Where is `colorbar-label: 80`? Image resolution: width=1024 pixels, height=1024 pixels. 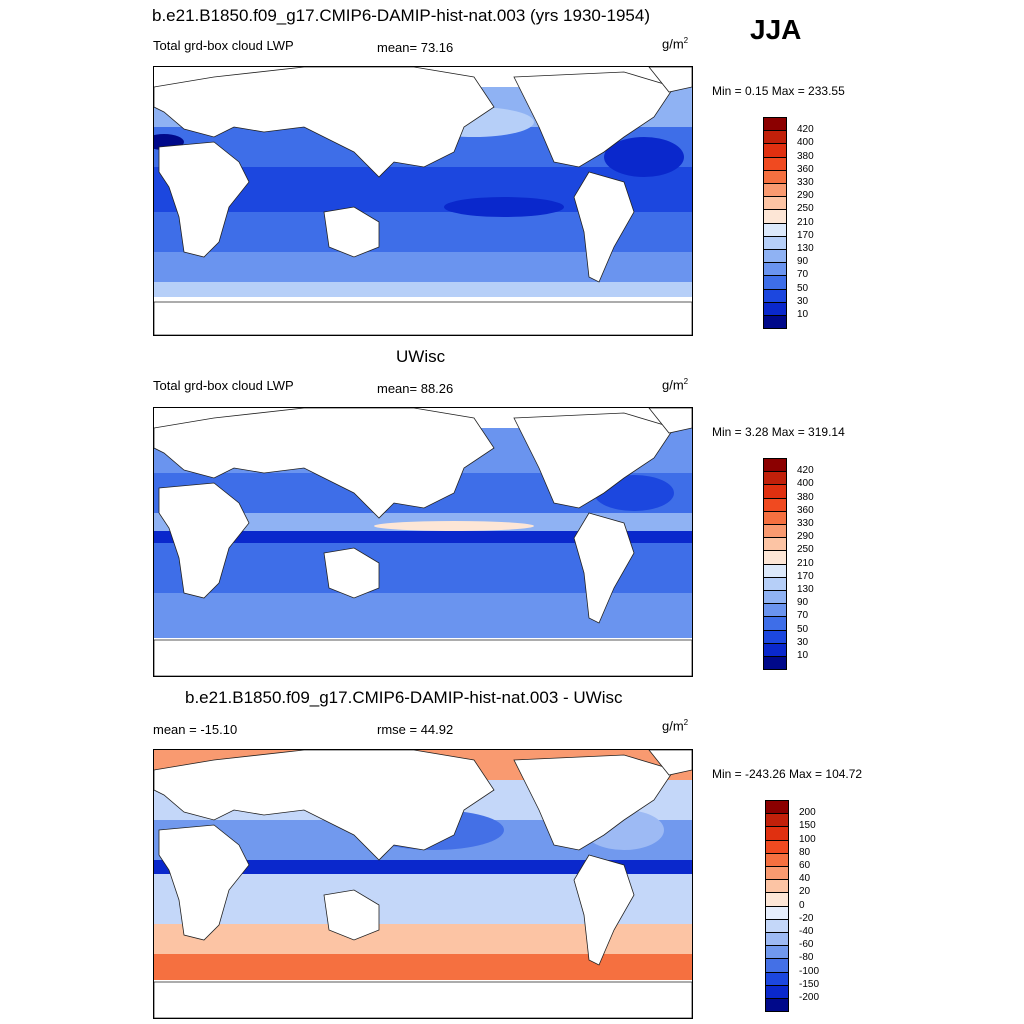
colorbar-label: 80 is located at coordinates (804, 852).